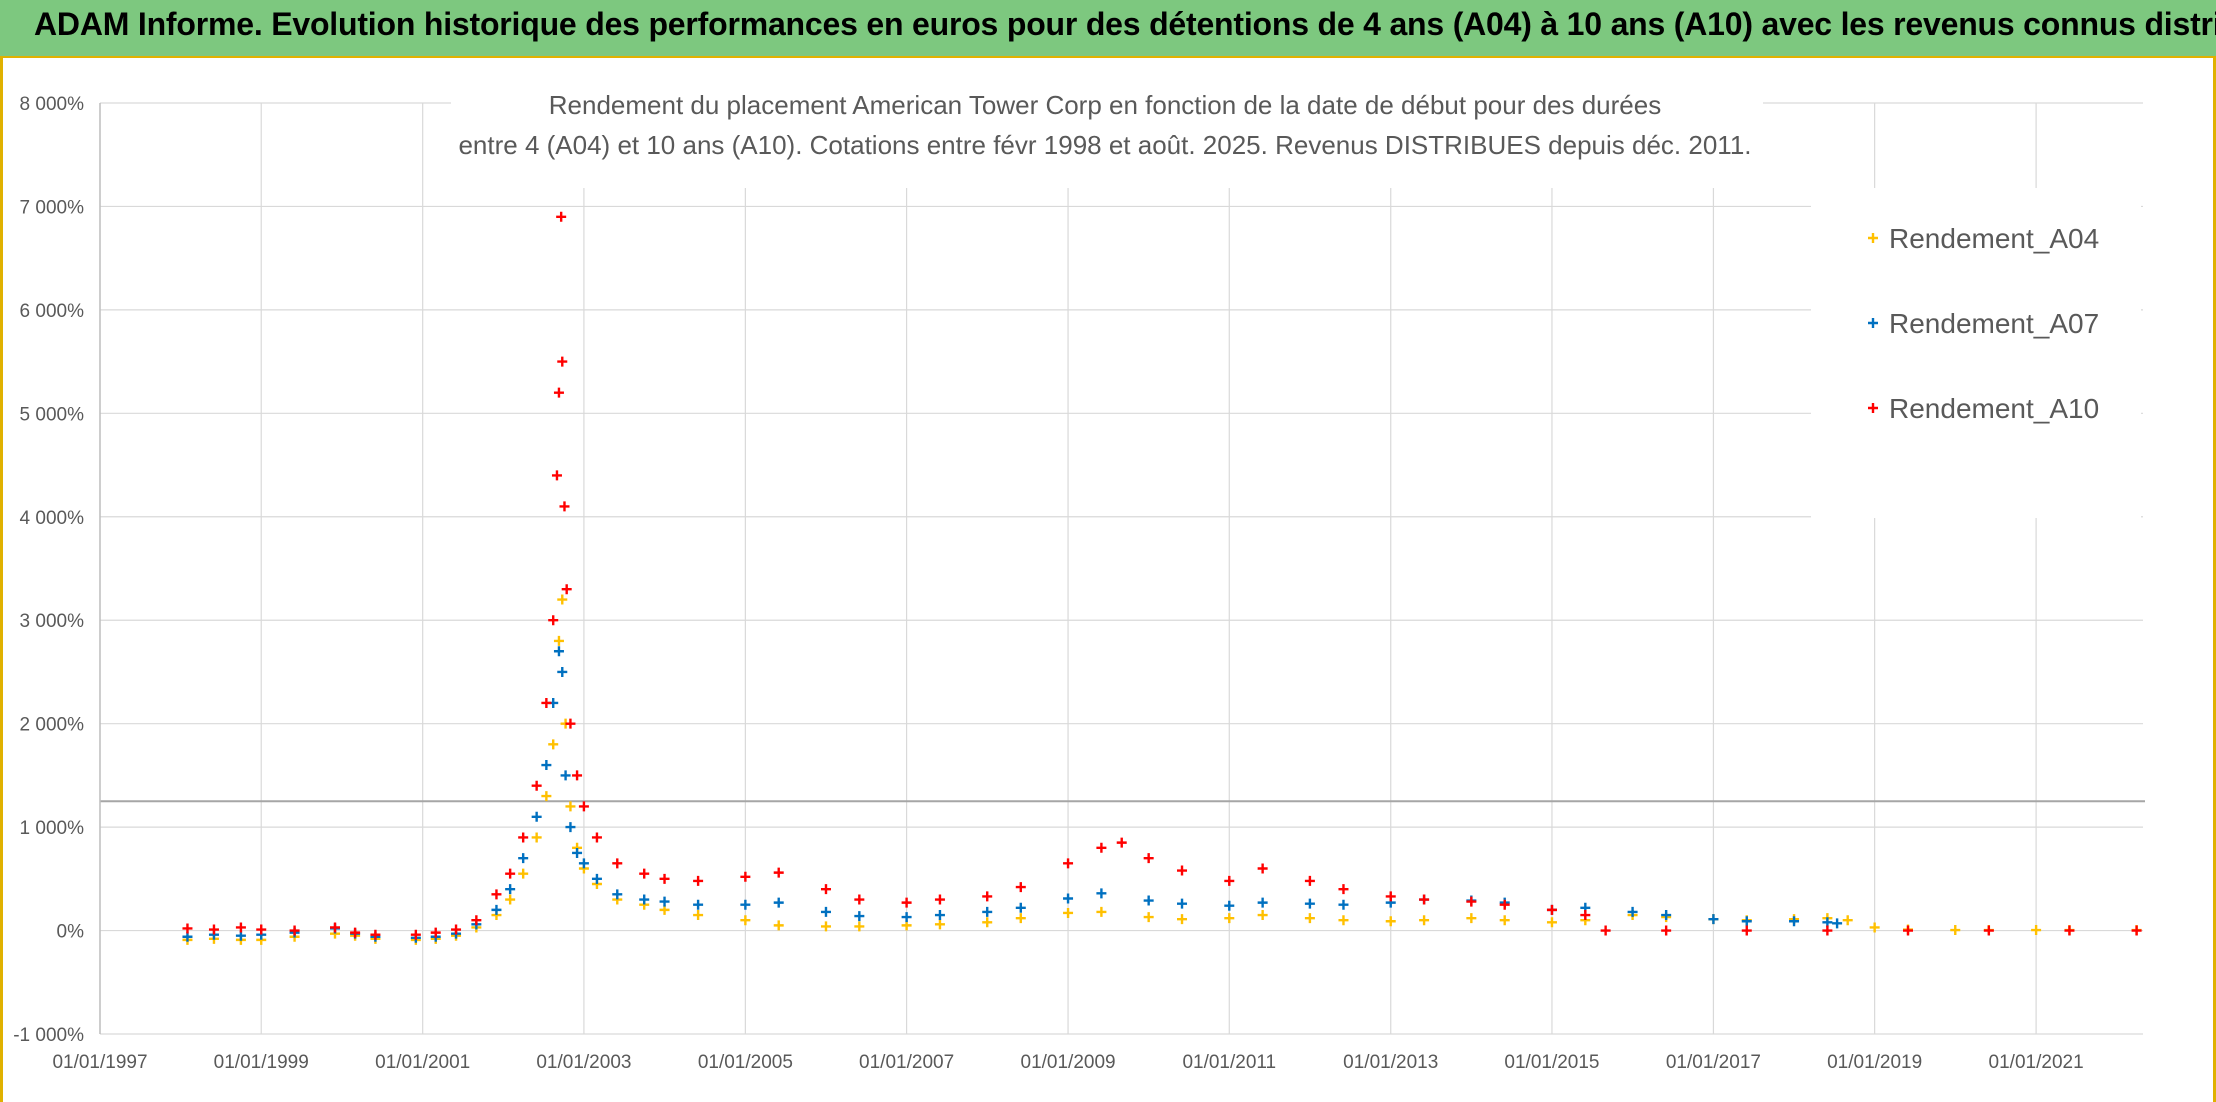 Image resolution: width=2216 pixels, height=1102 pixels. I want to click on y-tick-label: 2 000%, so click(52, 725).